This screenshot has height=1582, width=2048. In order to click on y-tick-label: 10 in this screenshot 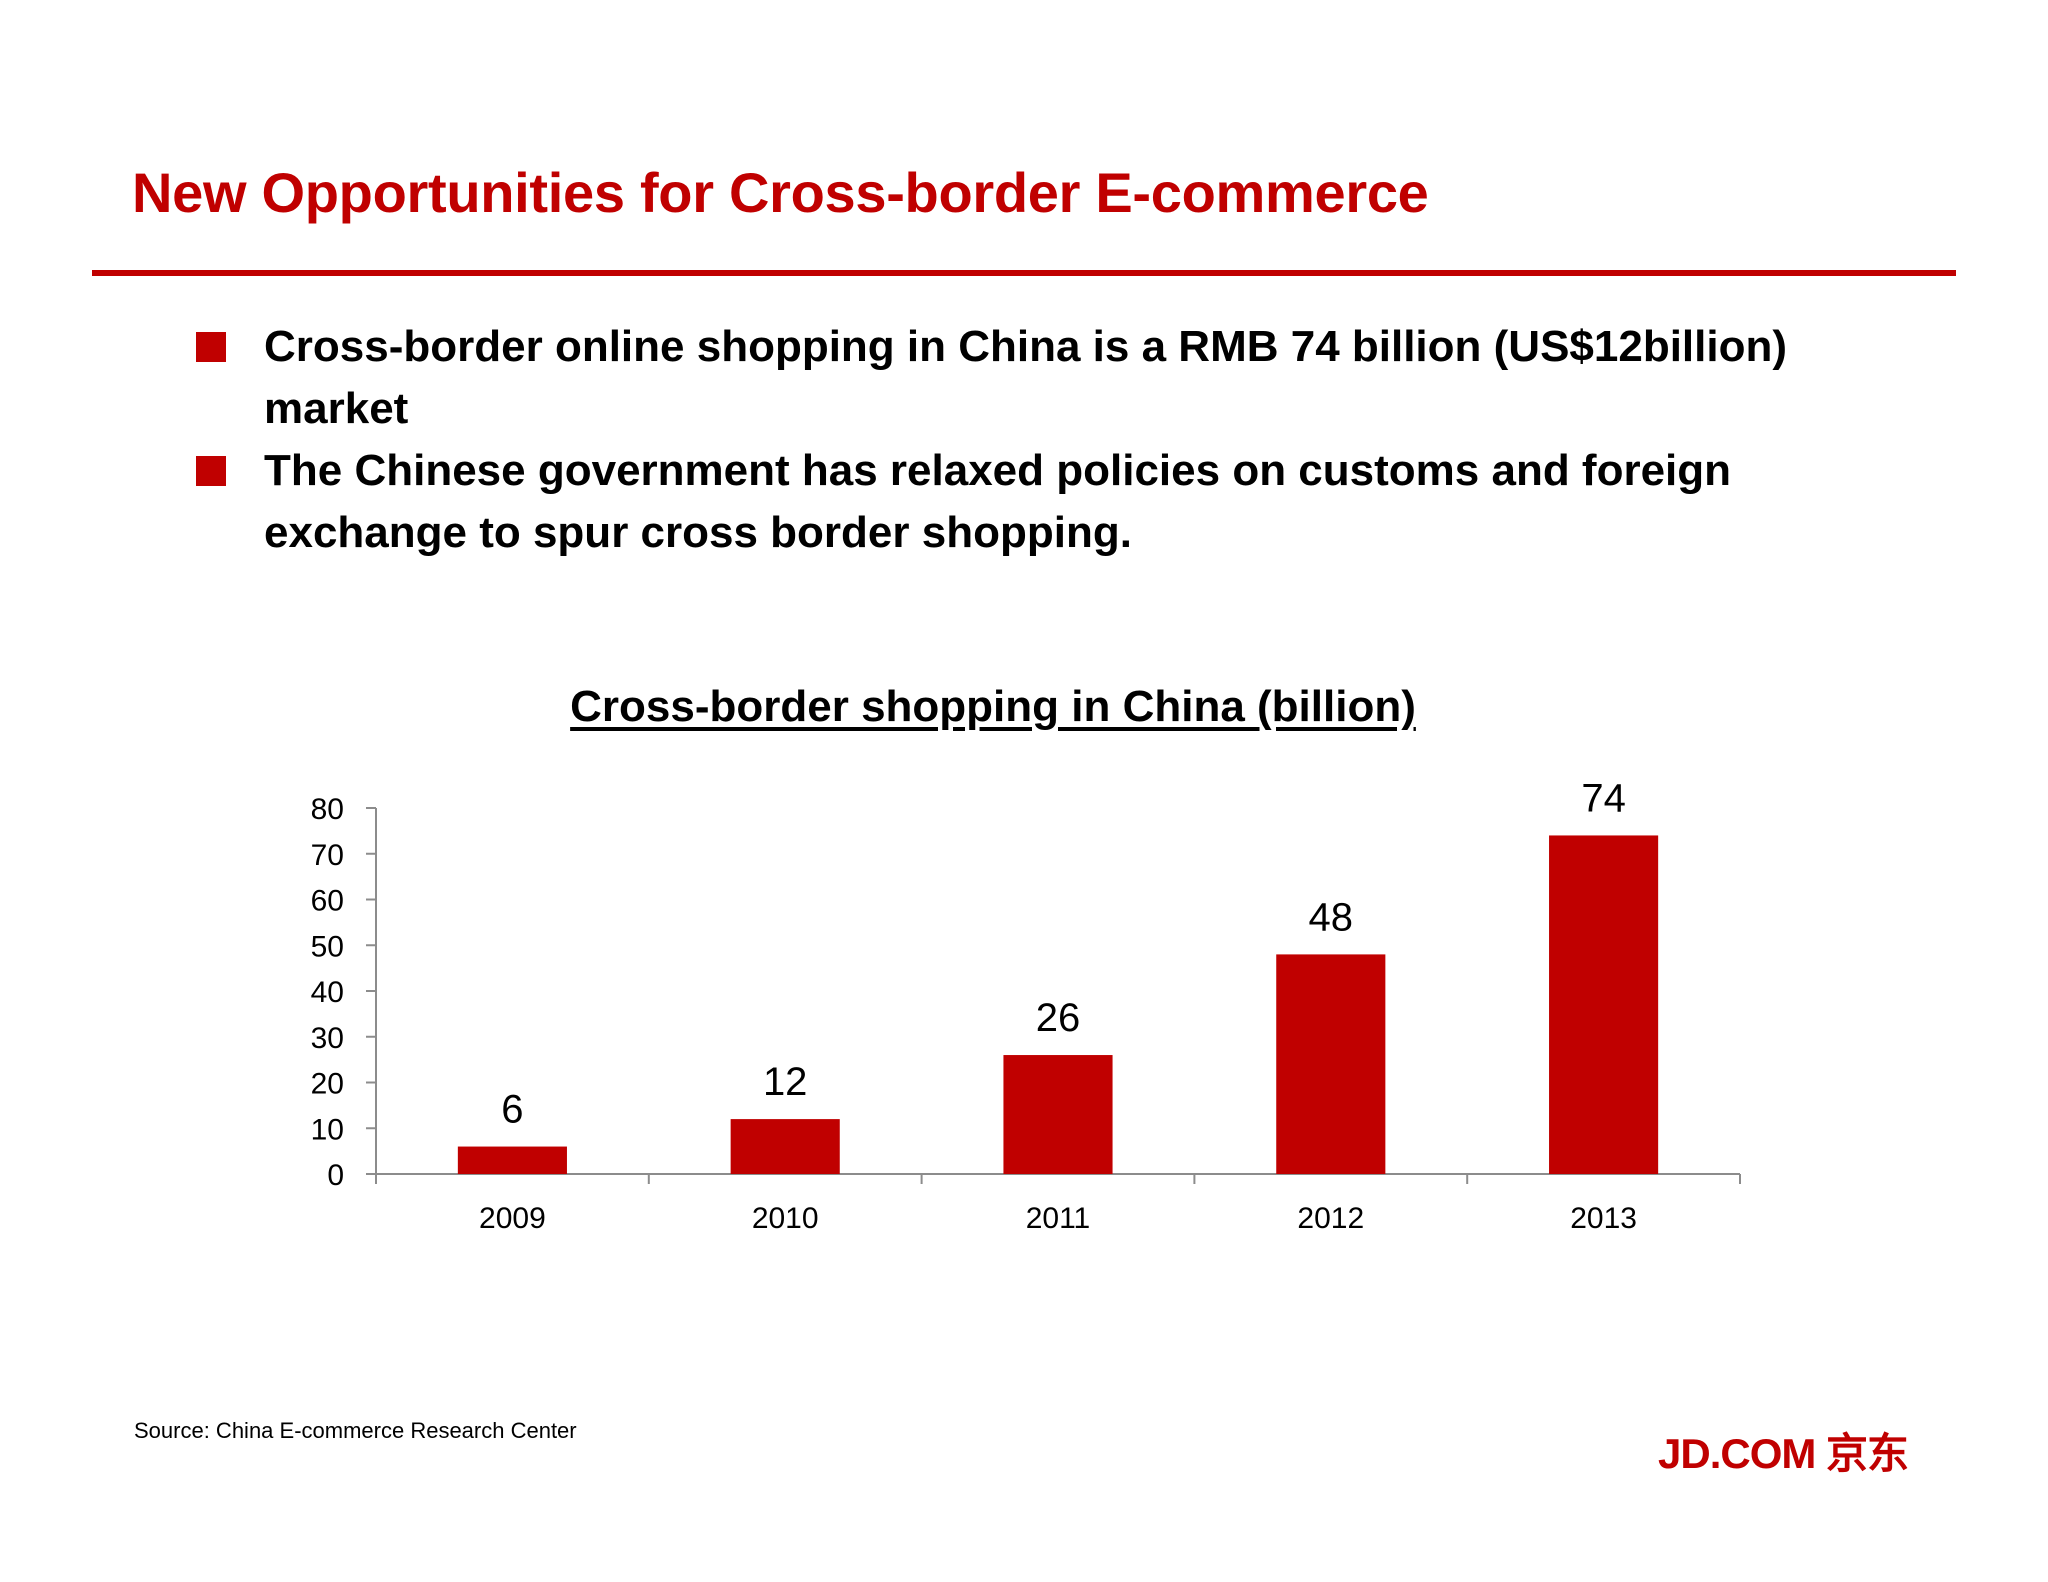, I will do `click(327, 1129)`.